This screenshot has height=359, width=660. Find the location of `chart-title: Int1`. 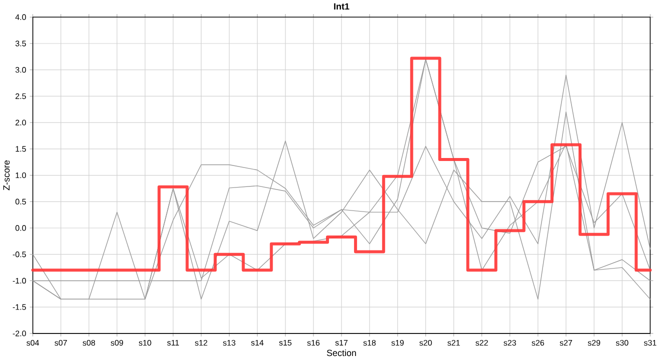

chart-title: Int1 is located at coordinates (342, 6).